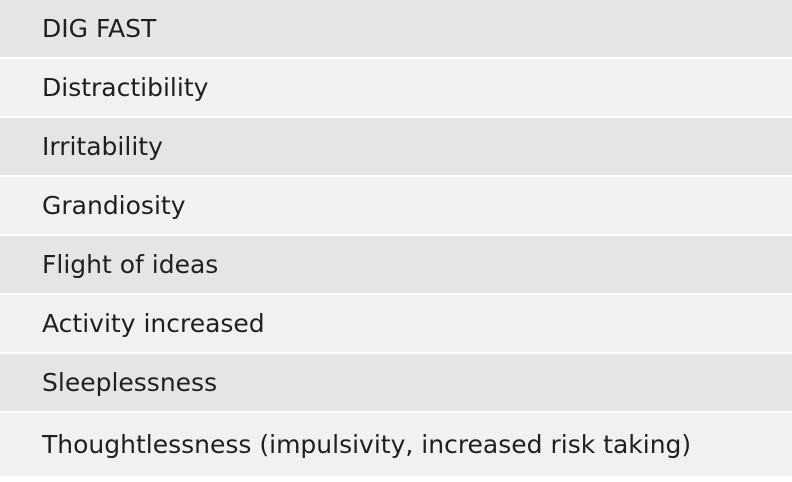 Image resolution: width=792 pixels, height=482 pixels. I want to click on table-row-text: Distractibility, so click(125, 87).